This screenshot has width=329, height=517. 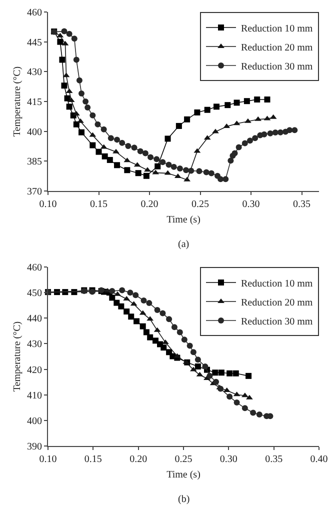 I want to click on y-tick-label: 440, so click(x=34, y=319).